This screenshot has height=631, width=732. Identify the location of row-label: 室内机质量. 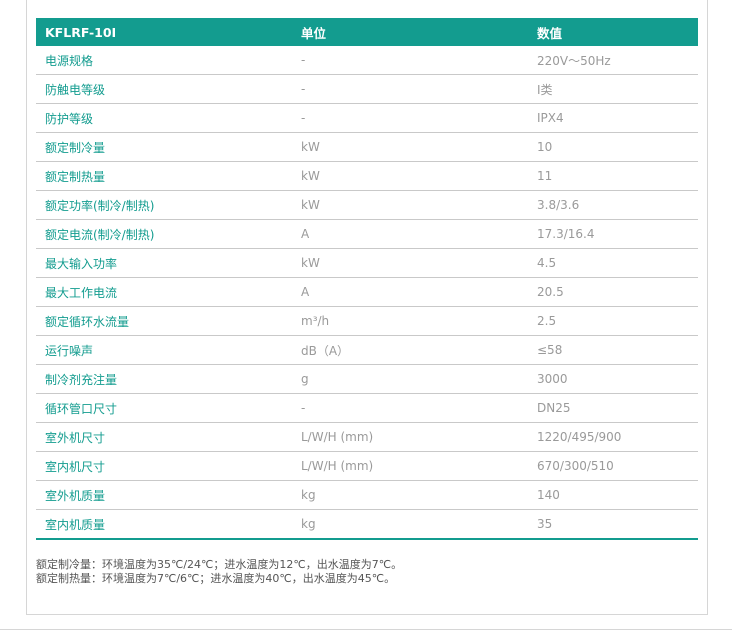
(168, 524).